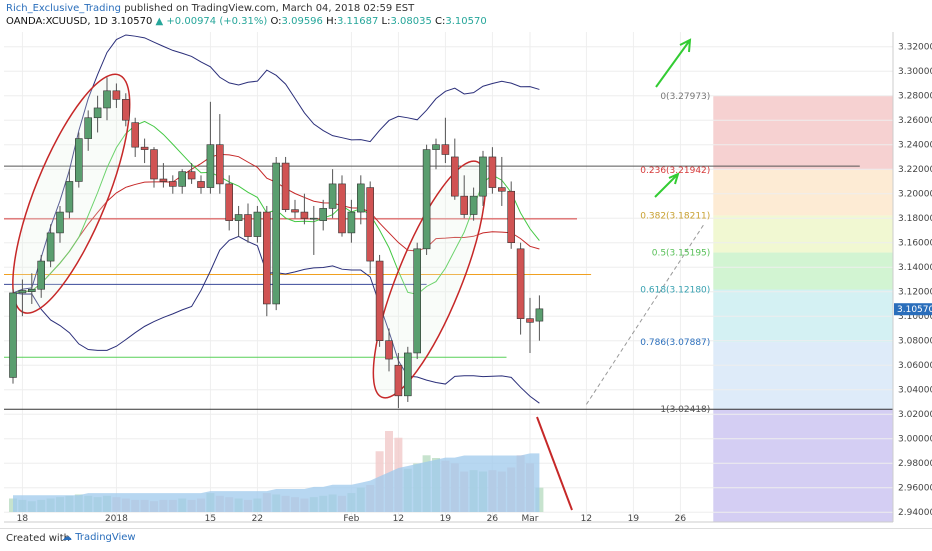 The image size is (932, 551). Describe the element at coordinates (915, 489) in the screenshot. I see `y-tick-label: 2.96000` at that location.